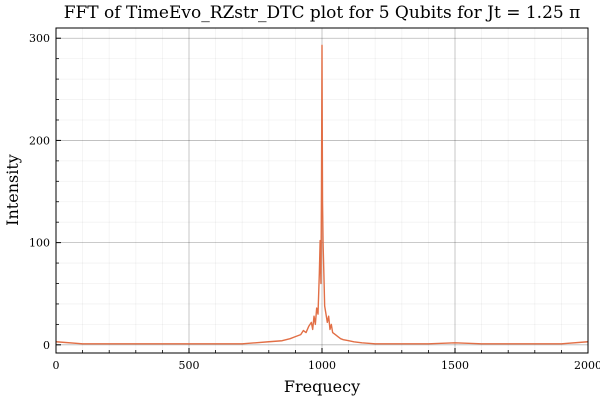  Describe the element at coordinates (322, 386) in the screenshot. I see `x-axis-label: Frequecy` at that location.